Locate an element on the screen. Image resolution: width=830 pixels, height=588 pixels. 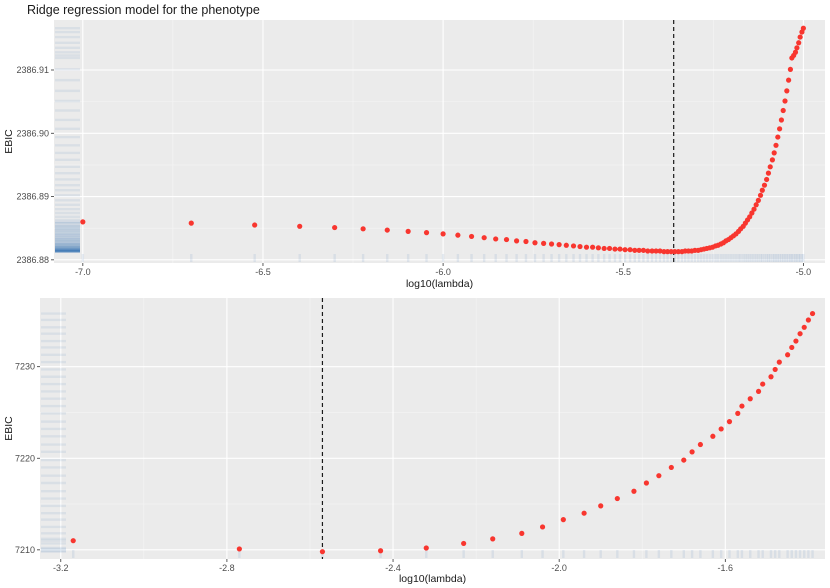
y-tick-label: 2386.88 is located at coordinates (32, 260).